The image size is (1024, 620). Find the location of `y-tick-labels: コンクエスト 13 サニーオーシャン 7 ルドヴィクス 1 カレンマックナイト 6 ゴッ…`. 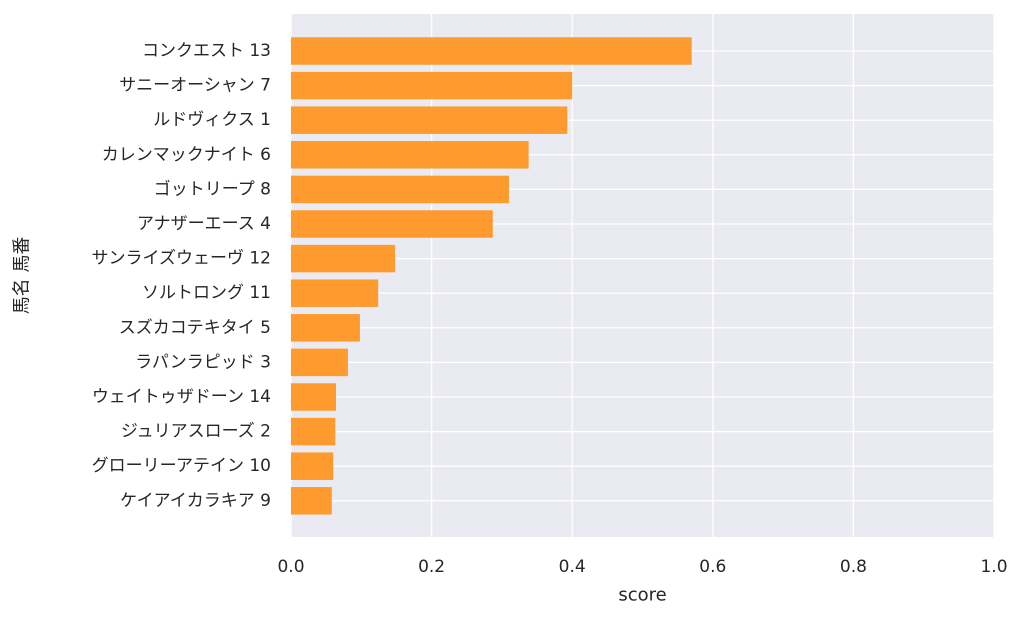

y-tick-labels: コンクエスト 13 サニーオーシャン 7 ルドヴィクス 1 カレンマックナイト 6 ゴッ… is located at coordinates (181, 276).